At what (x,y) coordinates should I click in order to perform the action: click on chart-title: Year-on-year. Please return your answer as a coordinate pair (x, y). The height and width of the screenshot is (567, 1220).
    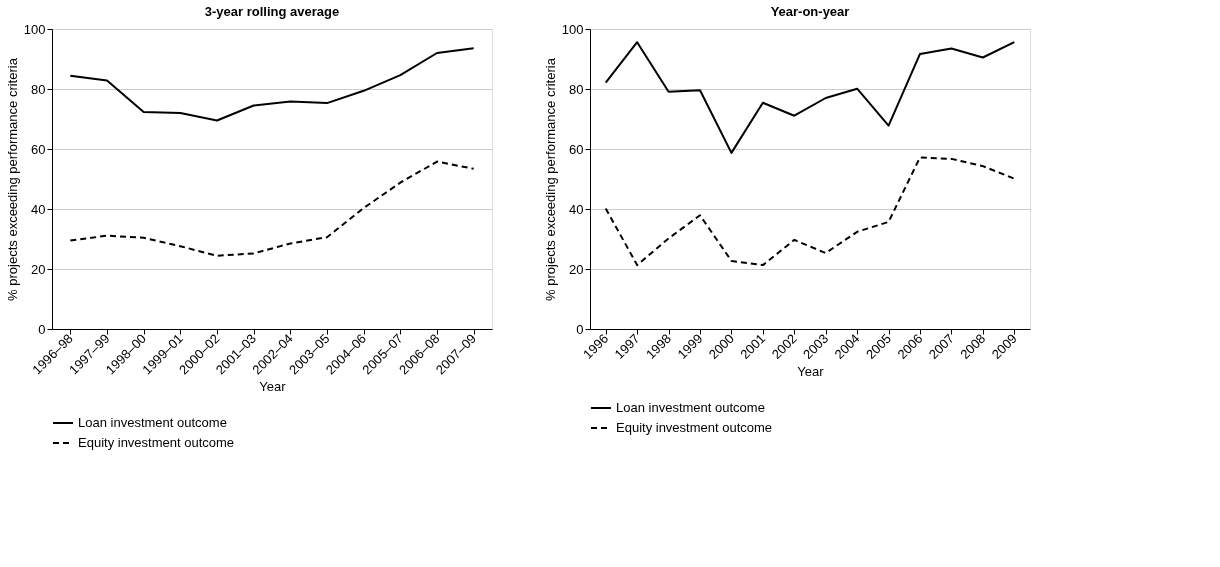
    Looking at the image, I should click on (810, 11).